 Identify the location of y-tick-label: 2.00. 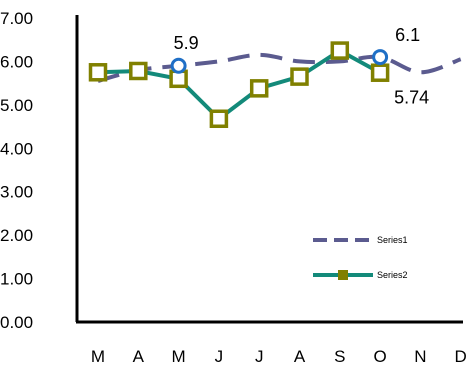
(16, 235).